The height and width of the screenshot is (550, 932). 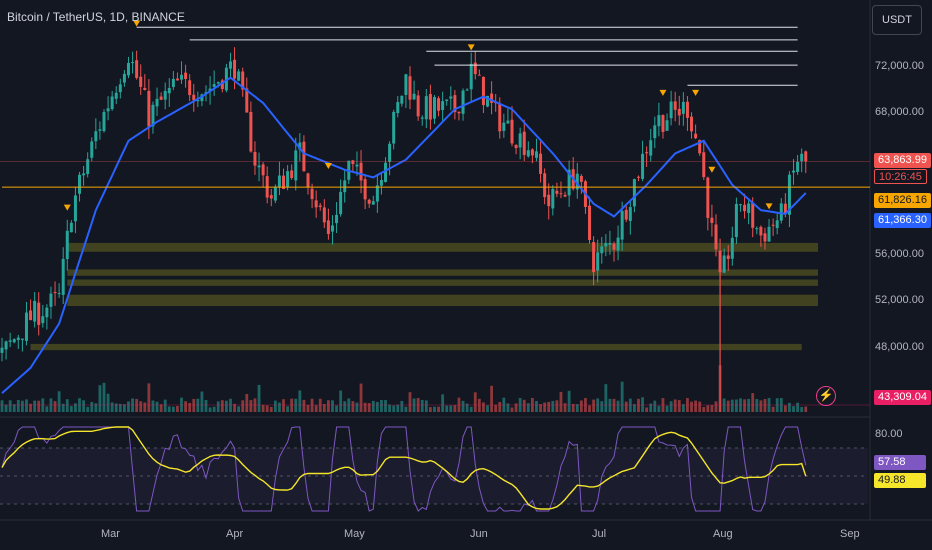 I want to click on ma-value-tag: 61,366.30, so click(x=902, y=220).